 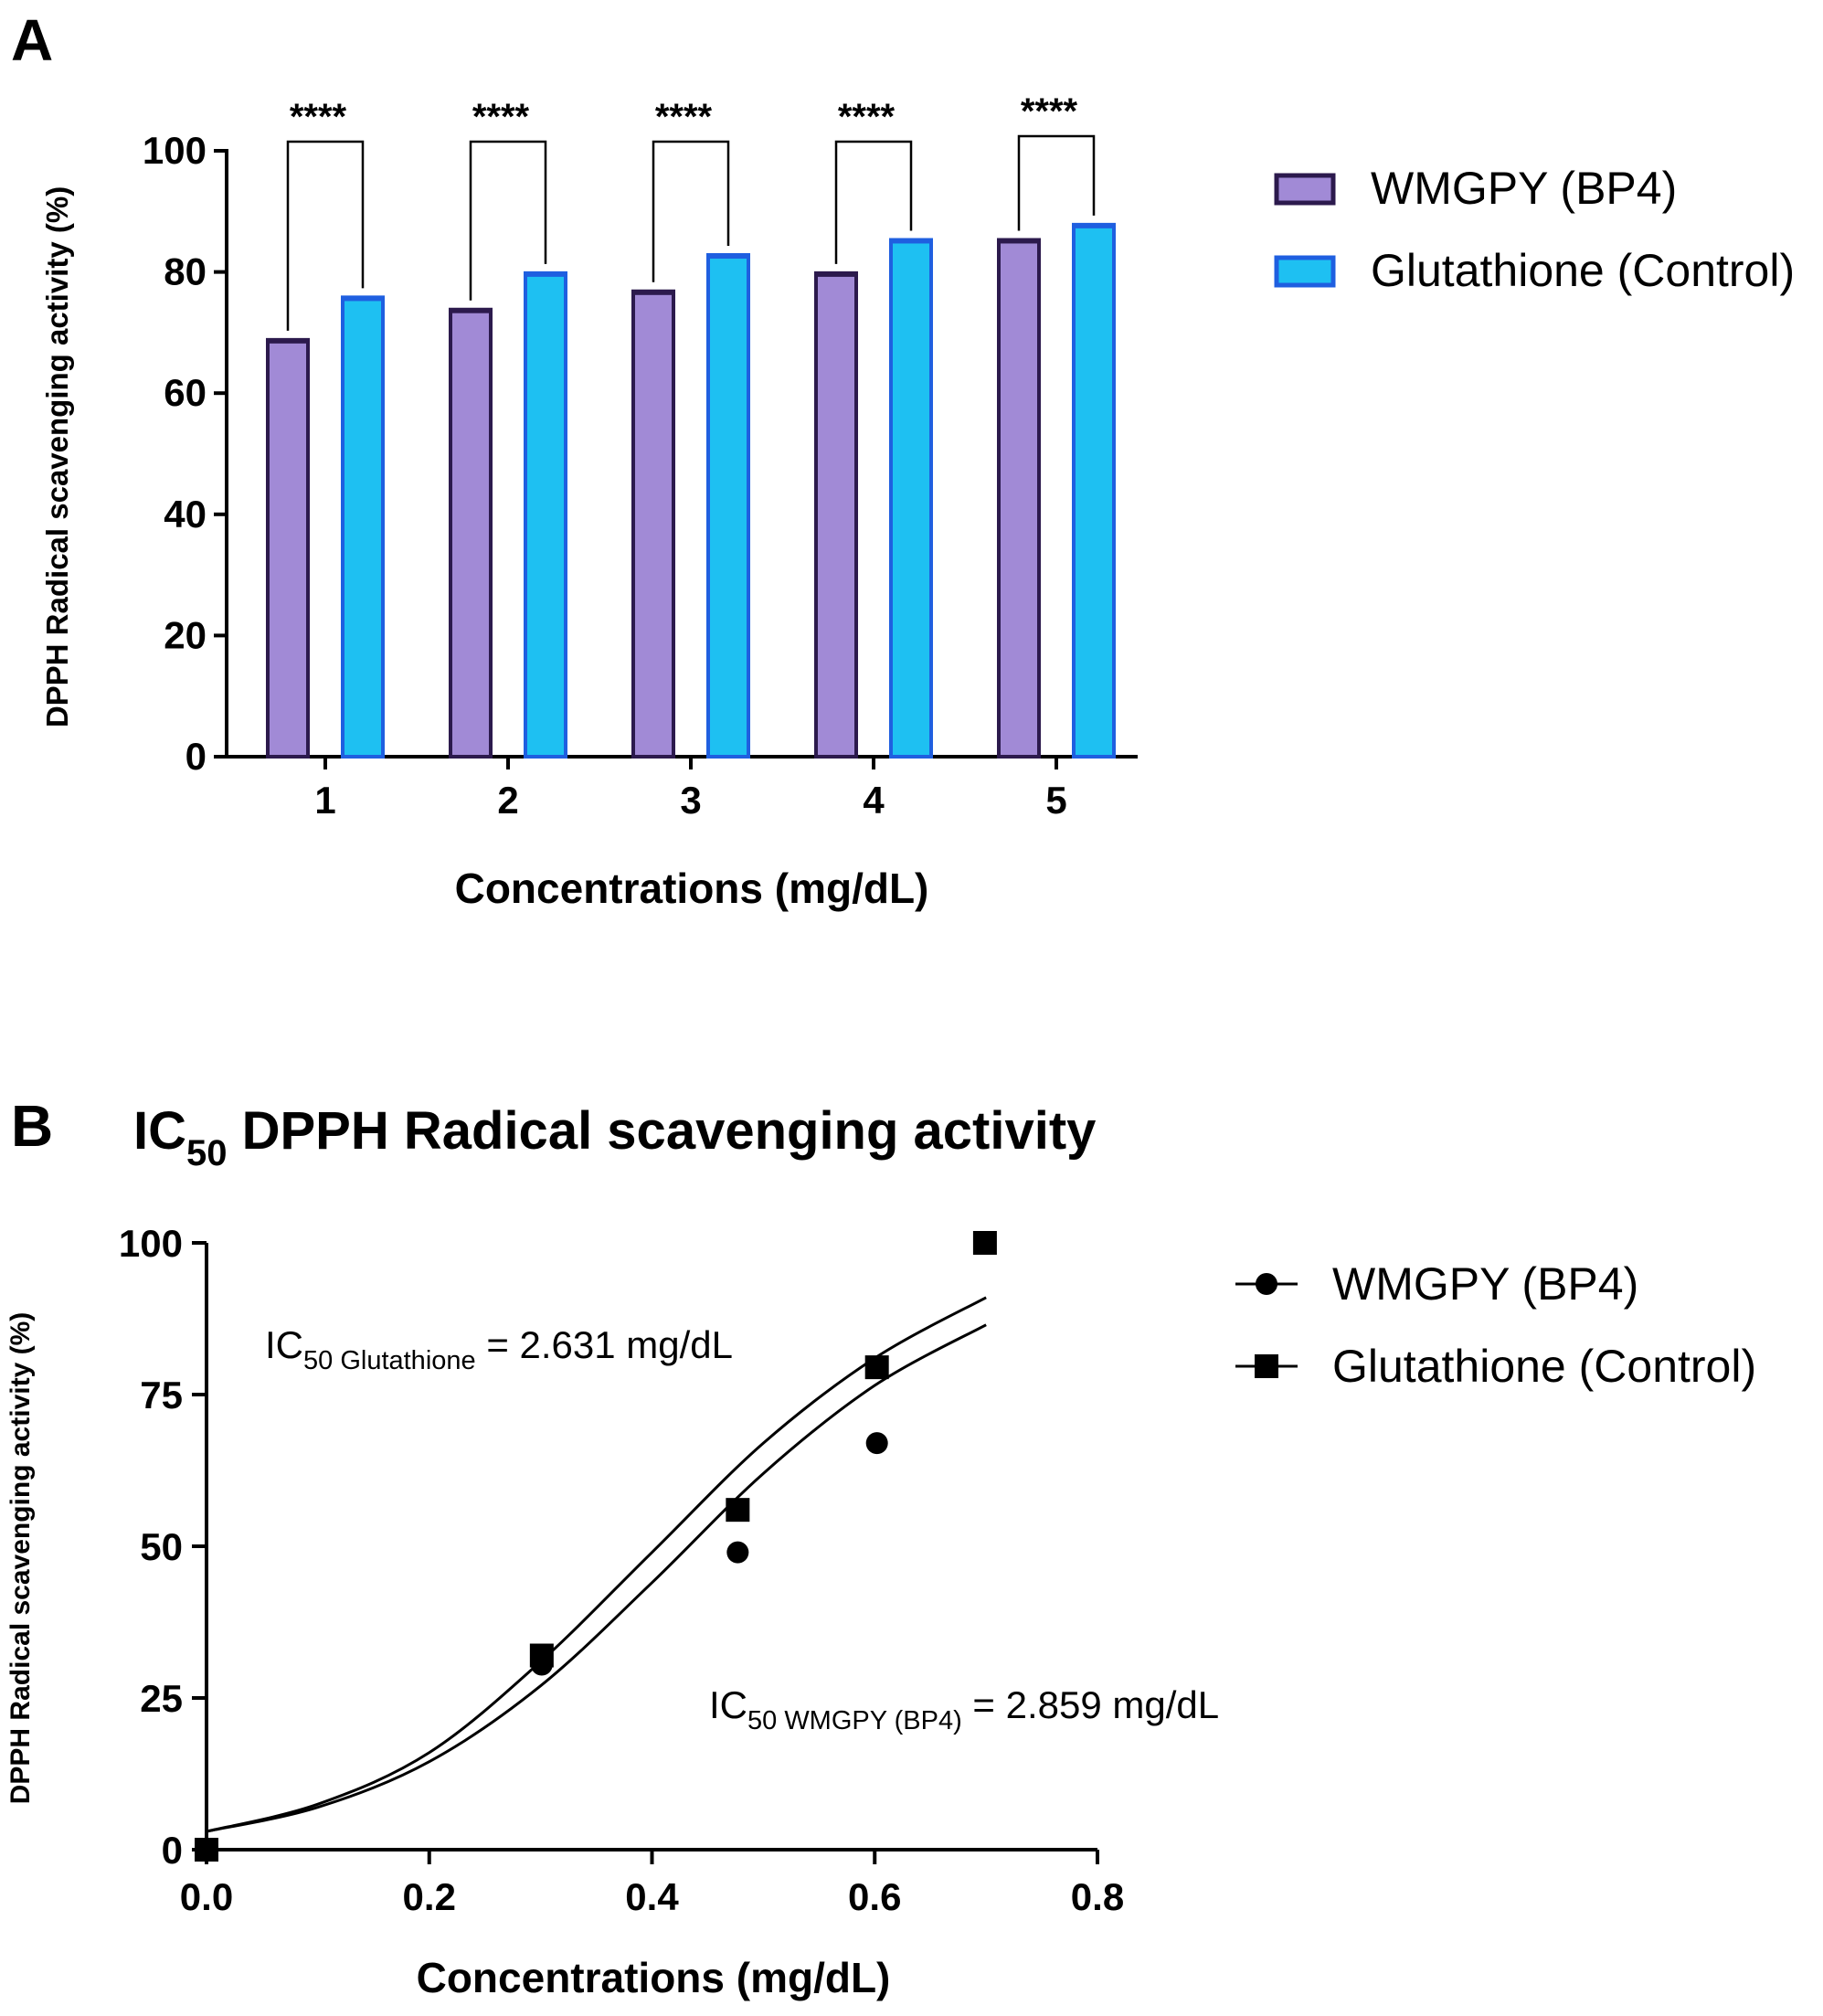 What do you see at coordinates (162, 1396) in the screenshot?
I see `y-tick-label: 75` at bounding box center [162, 1396].